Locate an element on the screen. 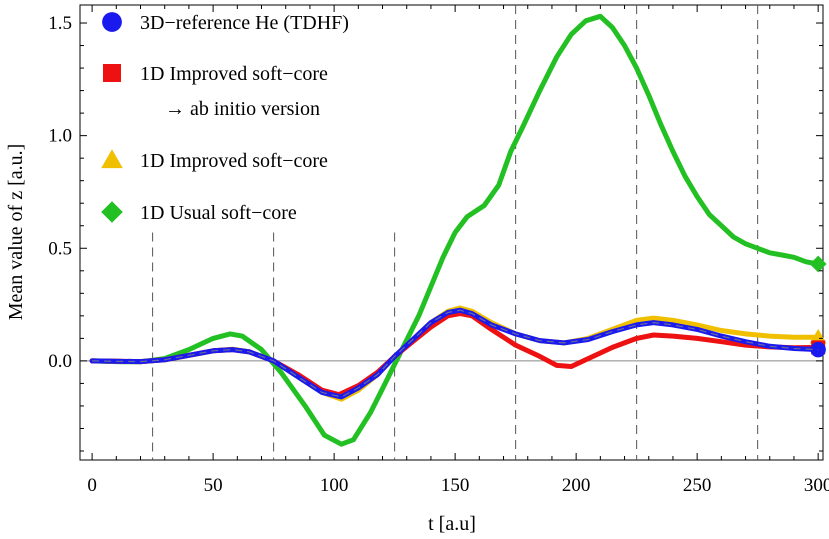 The height and width of the screenshot is (539, 829). legend-marker-diamond is located at coordinates (112, 212).